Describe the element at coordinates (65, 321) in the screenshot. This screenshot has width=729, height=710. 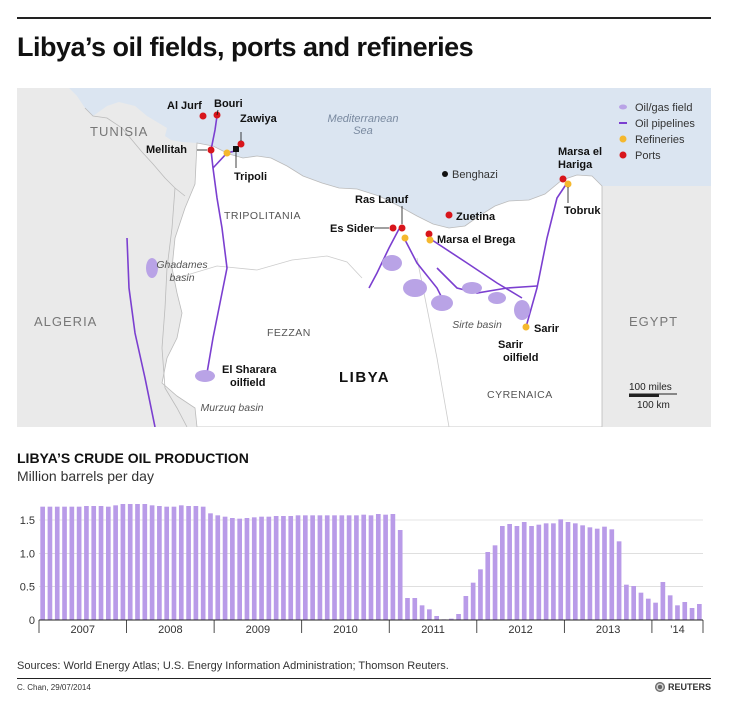
I see `country-label-algeria: ALGERIA` at that location.